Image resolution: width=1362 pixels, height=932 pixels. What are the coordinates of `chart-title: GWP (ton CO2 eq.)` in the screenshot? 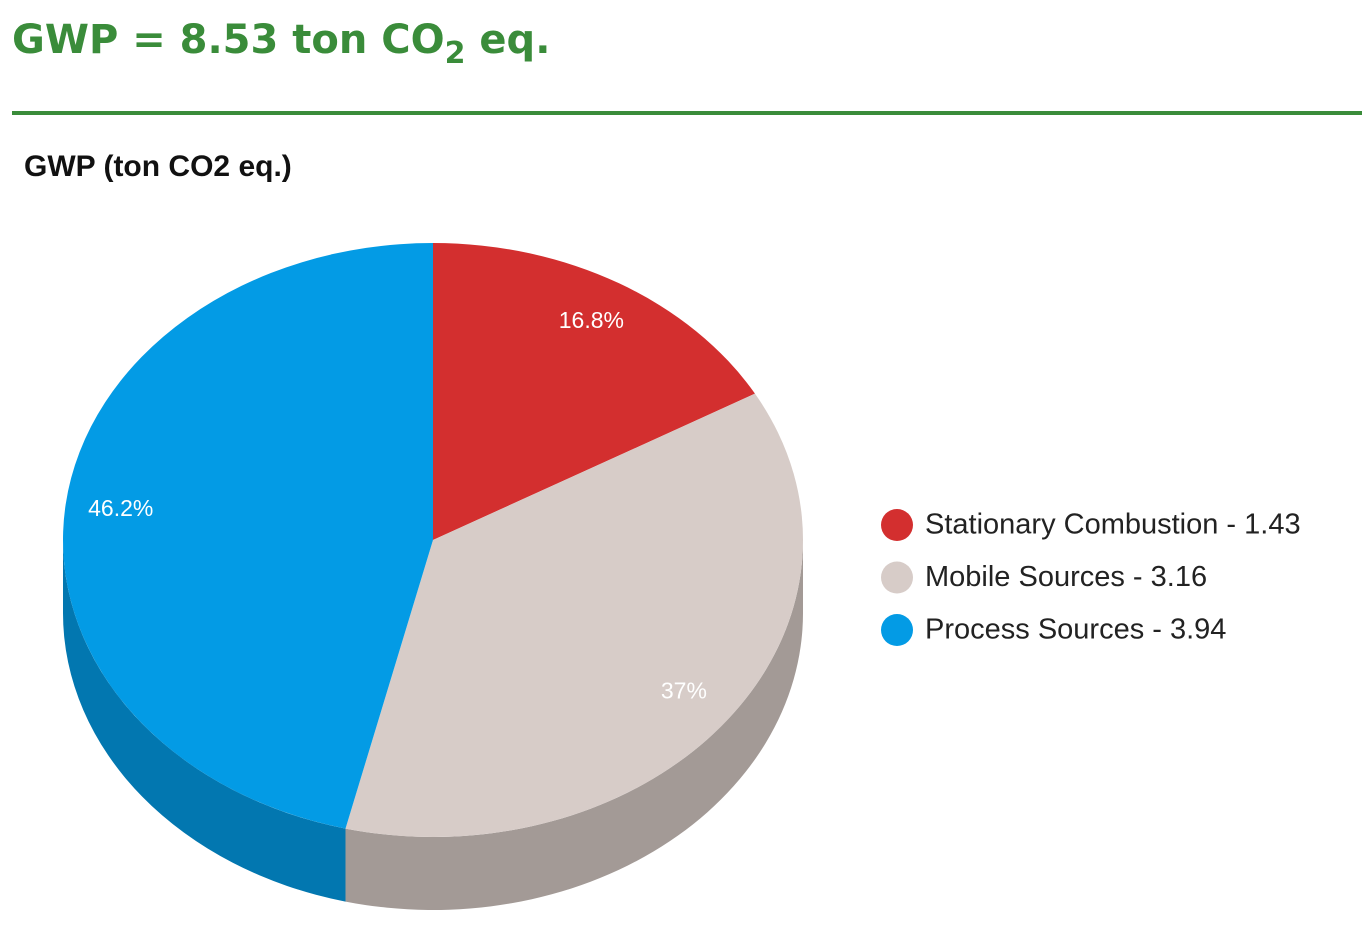 It's located at (158, 166).